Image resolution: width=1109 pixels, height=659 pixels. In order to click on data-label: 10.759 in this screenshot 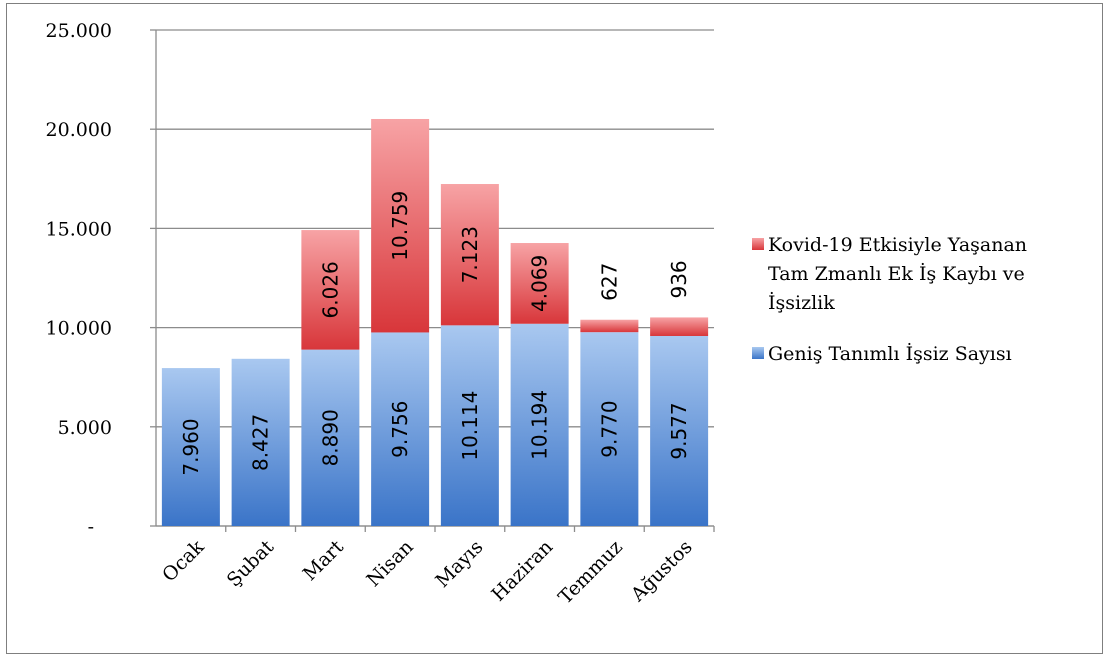, I will do `click(400, 226)`.